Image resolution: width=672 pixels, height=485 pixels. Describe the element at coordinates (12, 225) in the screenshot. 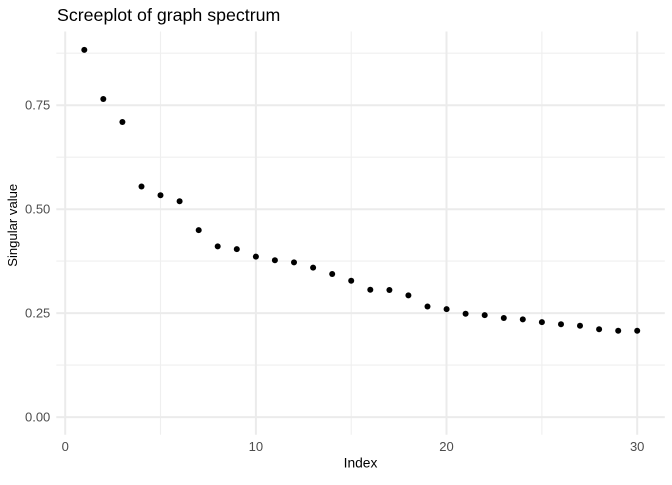

I see `svg-text: Singular value` at that location.